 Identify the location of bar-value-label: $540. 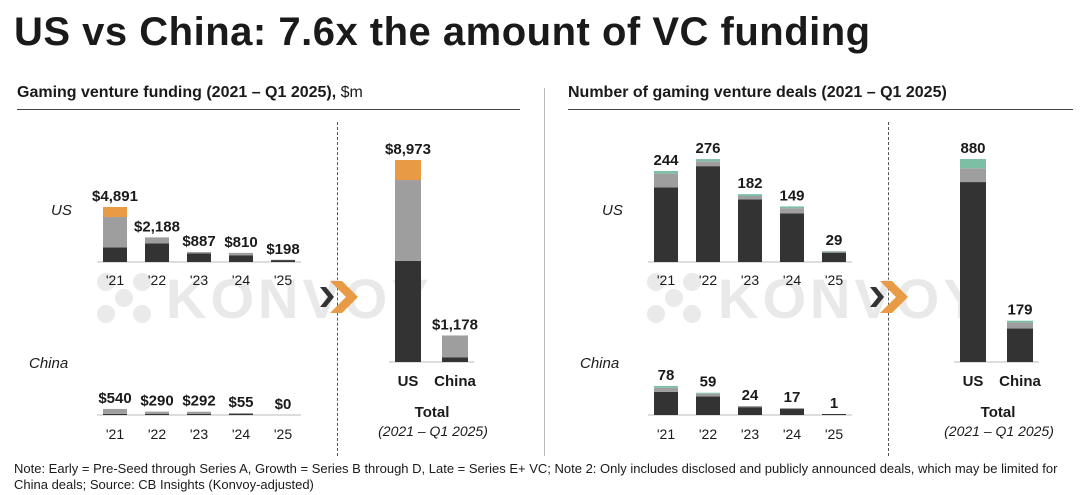
(114, 398).